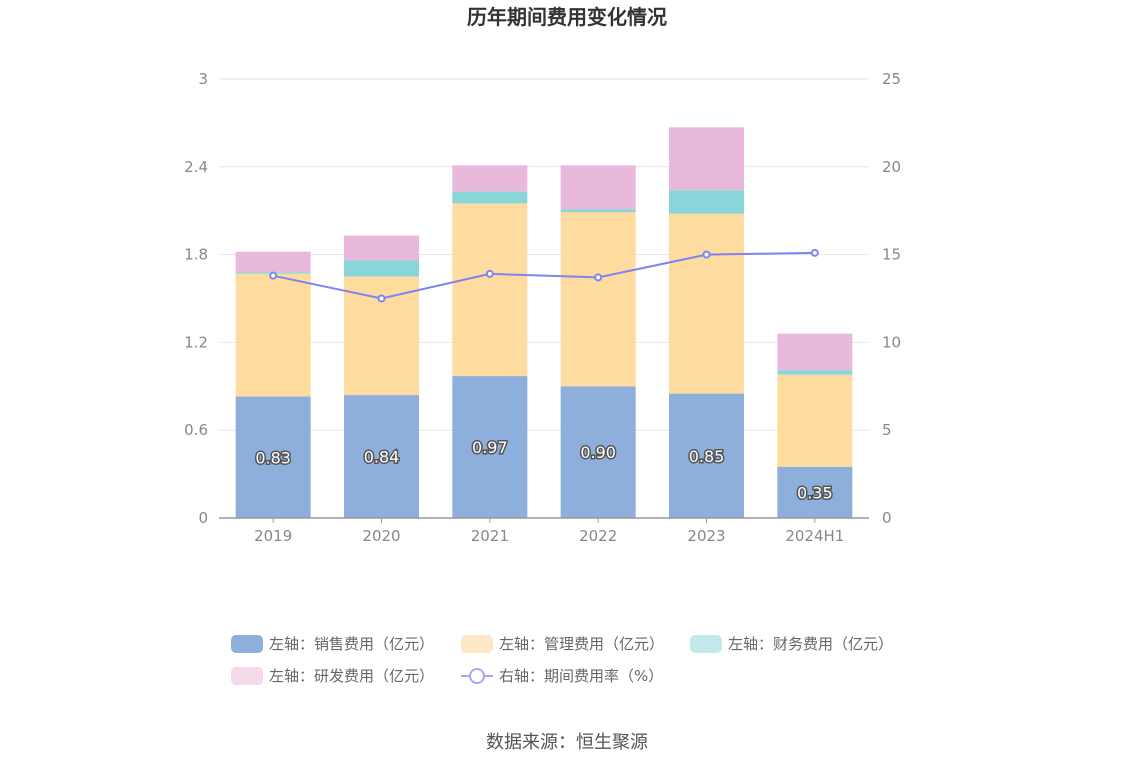 The width and height of the screenshot is (1134, 766). Describe the element at coordinates (891, 79) in the screenshot. I see `right-tick-label: 25` at that location.